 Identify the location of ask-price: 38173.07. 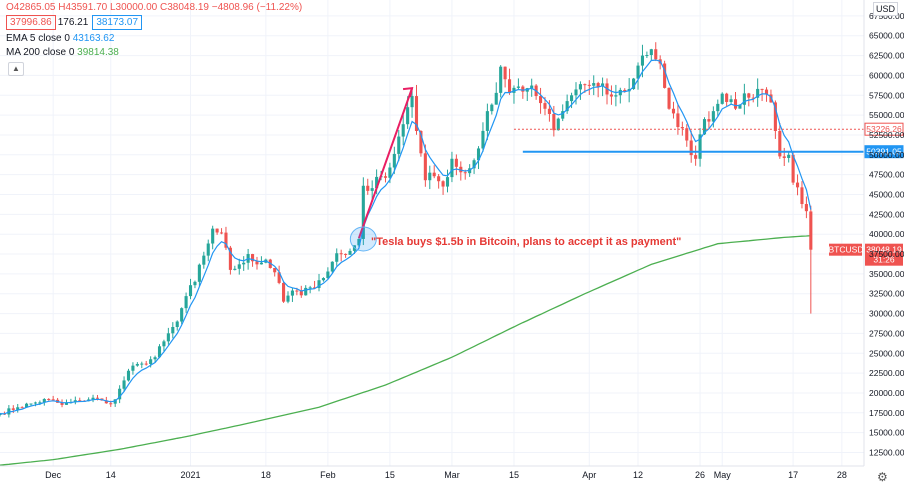
(117, 22).